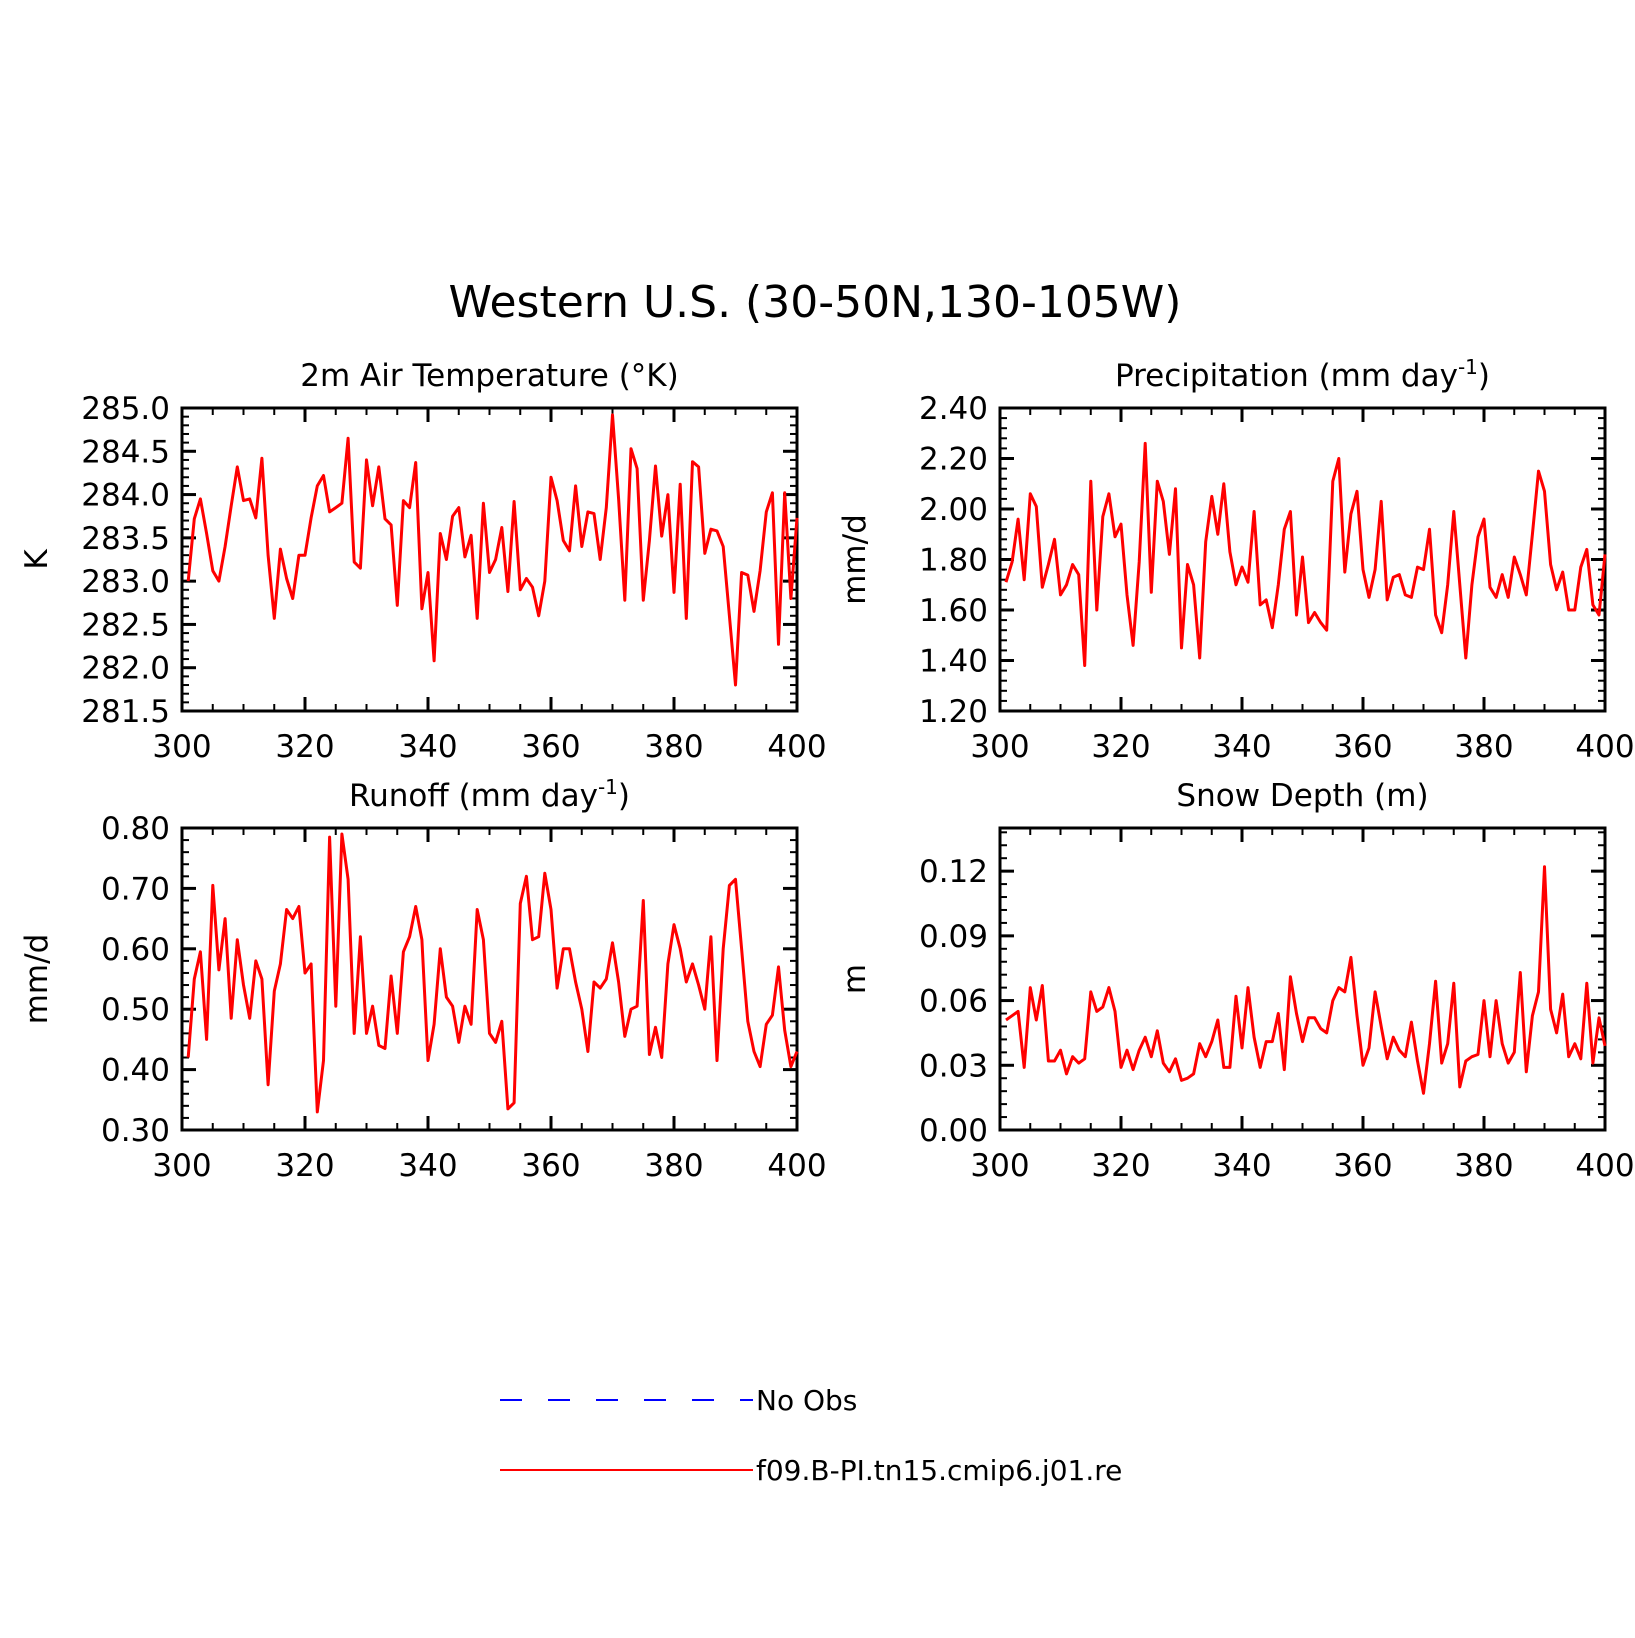 Image resolution: width=1635 pixels, height=1638 pixels. What do you see at coordinates (135, 1071) in the screenshot?
I see `y-tick-label: 0.40` at bounding box center [135, 1071].